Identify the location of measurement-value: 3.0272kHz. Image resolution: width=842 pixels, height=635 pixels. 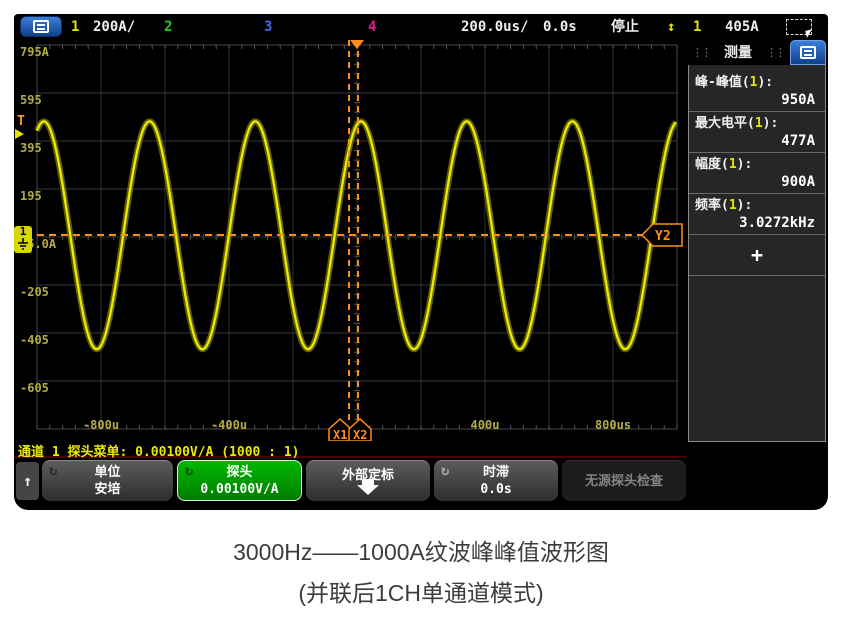
(777, 223).